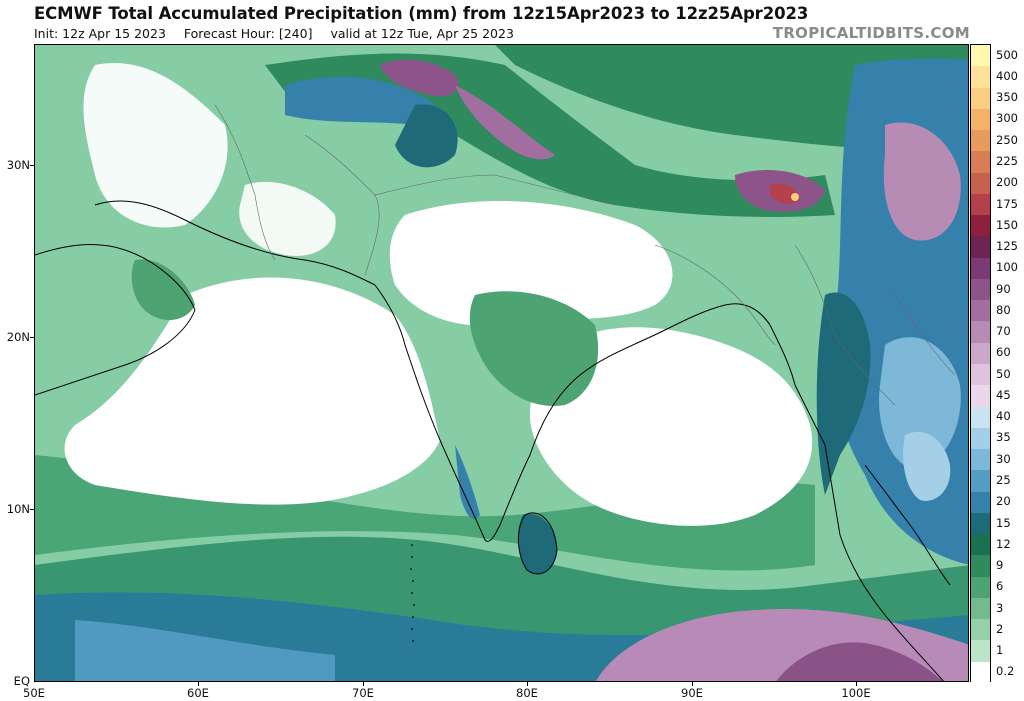 Image resolution: width=1024 pixels, height=701 pixels. Describe the element at coordinates (1003, 458) in the screenshot. I see `colorbar-level-label: 30` at that location.